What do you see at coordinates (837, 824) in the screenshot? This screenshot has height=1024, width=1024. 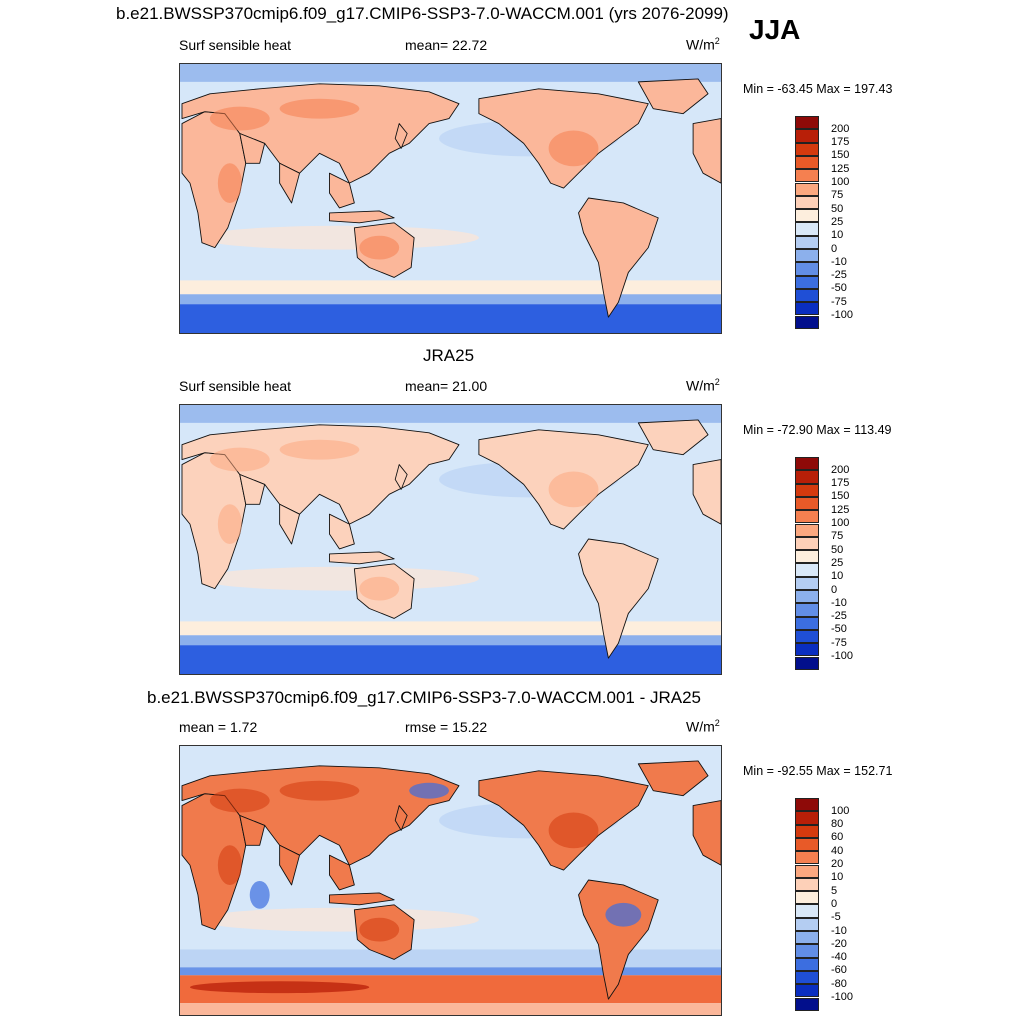 I see `colorbar-tick-label: 80` at bounding box center [837, 824].